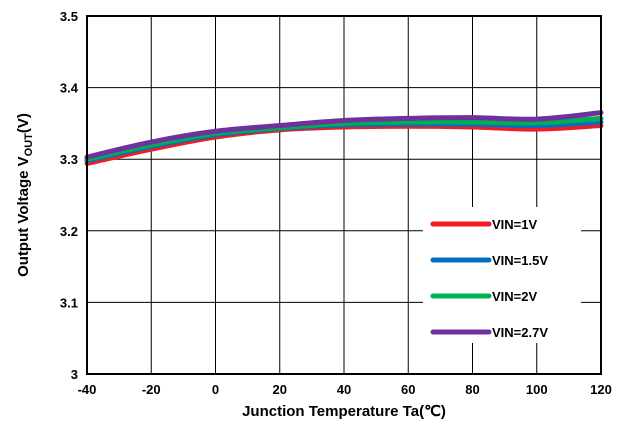 The width and height of the screenshot is (628, 425). Describe the element at coordinates (280, 389) in the screenshot. I see `x-tick-label: 20` at that location.